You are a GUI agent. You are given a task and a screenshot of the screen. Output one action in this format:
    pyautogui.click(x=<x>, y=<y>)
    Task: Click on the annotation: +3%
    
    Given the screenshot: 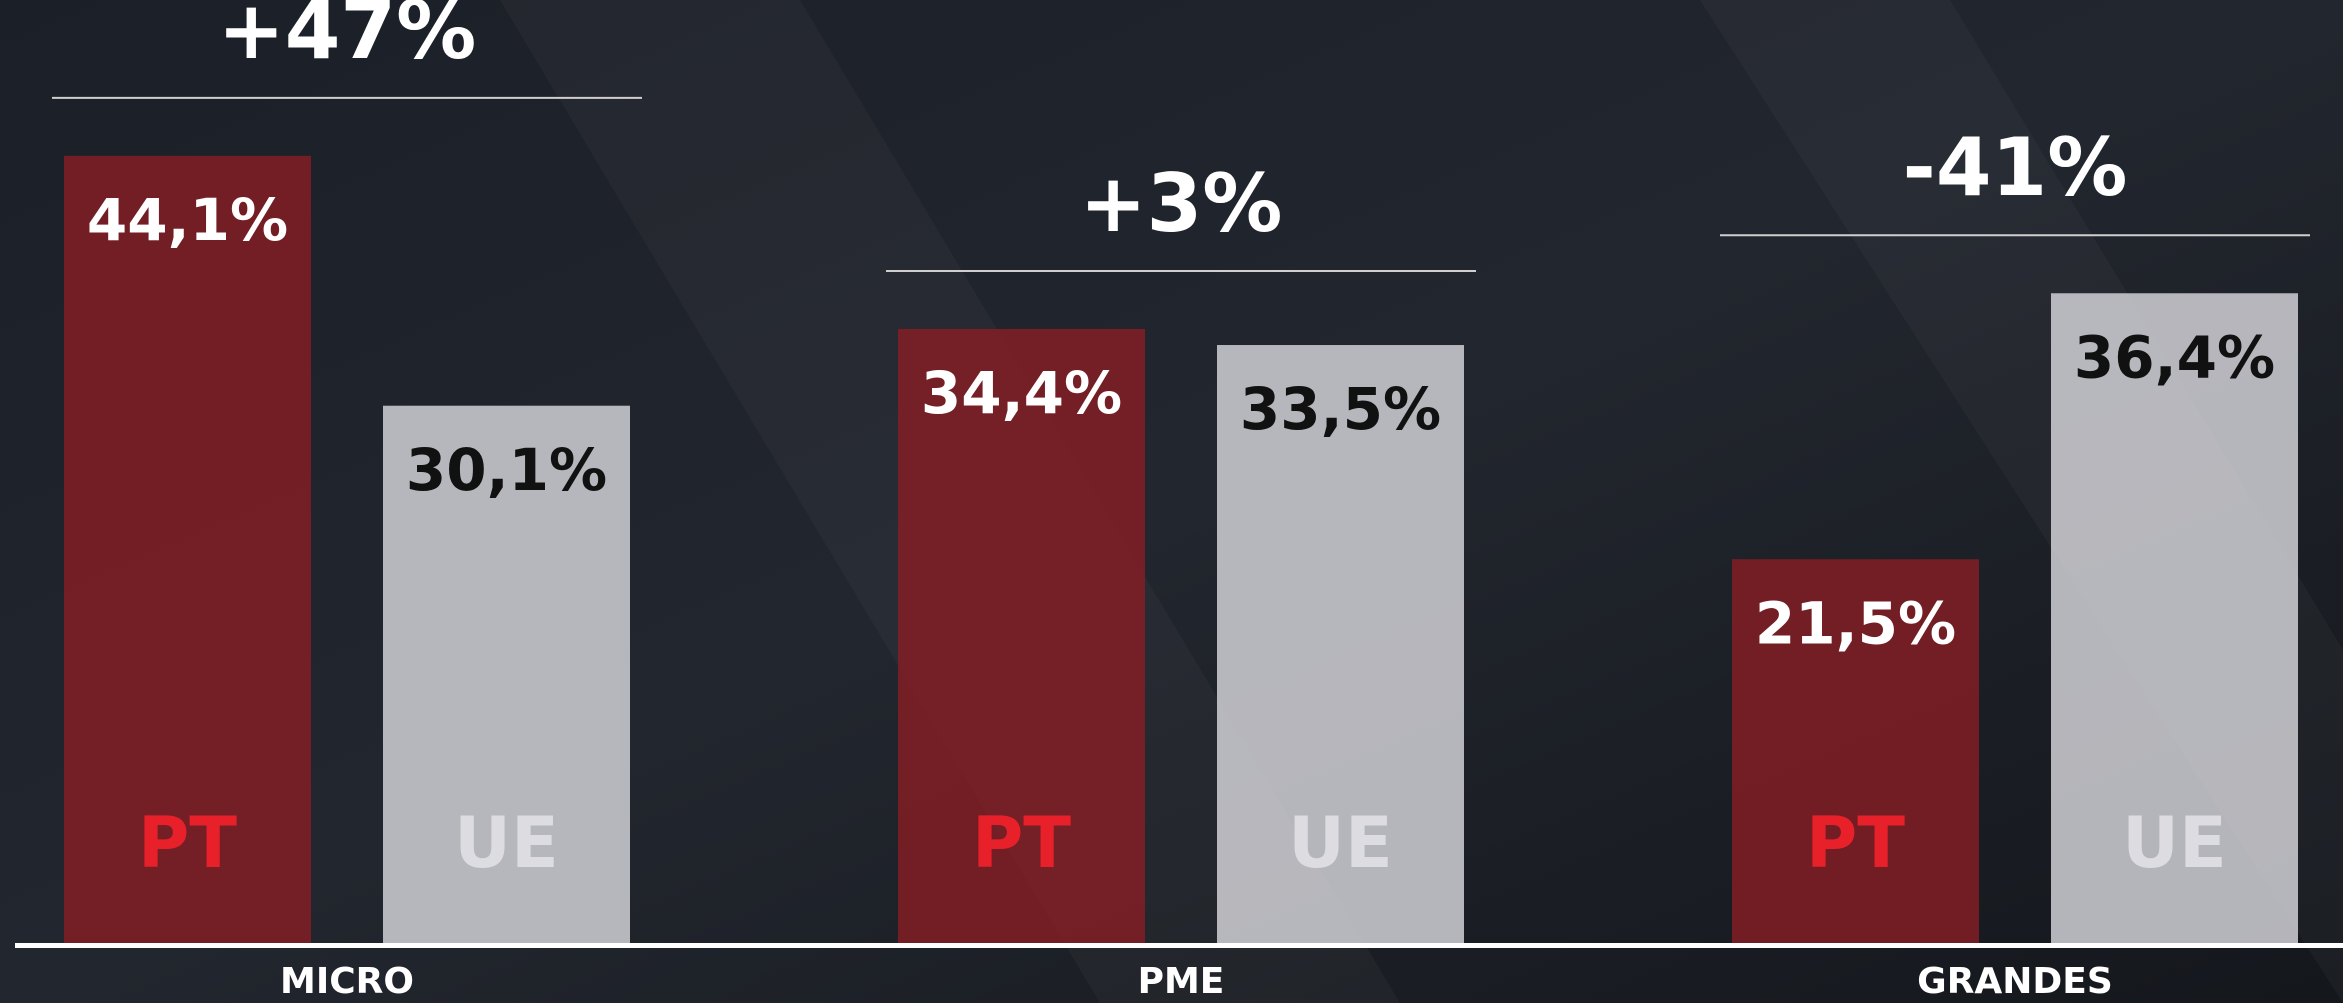 What is the action you would take?
    pyautogui.click(x=1181, y=203)
    